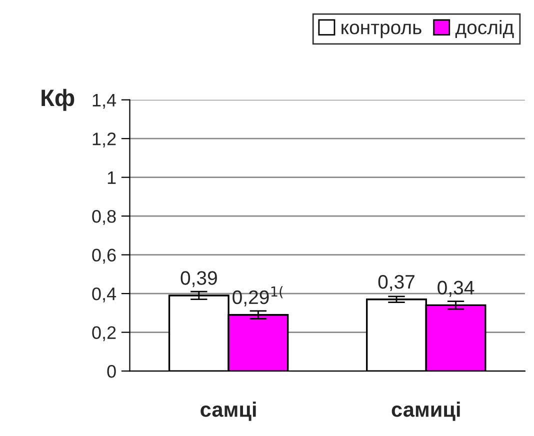 This screenshot has height=436, width=534. What do you see at coordinates (426, 411) in the screenshot?
I see `x-tick-label: самиці` at bounding box center [426, 411].